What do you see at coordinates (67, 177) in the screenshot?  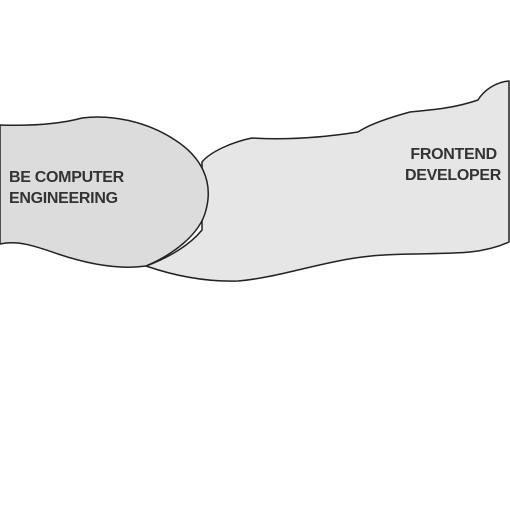 I see `left-label-line-1: BE COMPUTER` at bounding box center [67, 177].